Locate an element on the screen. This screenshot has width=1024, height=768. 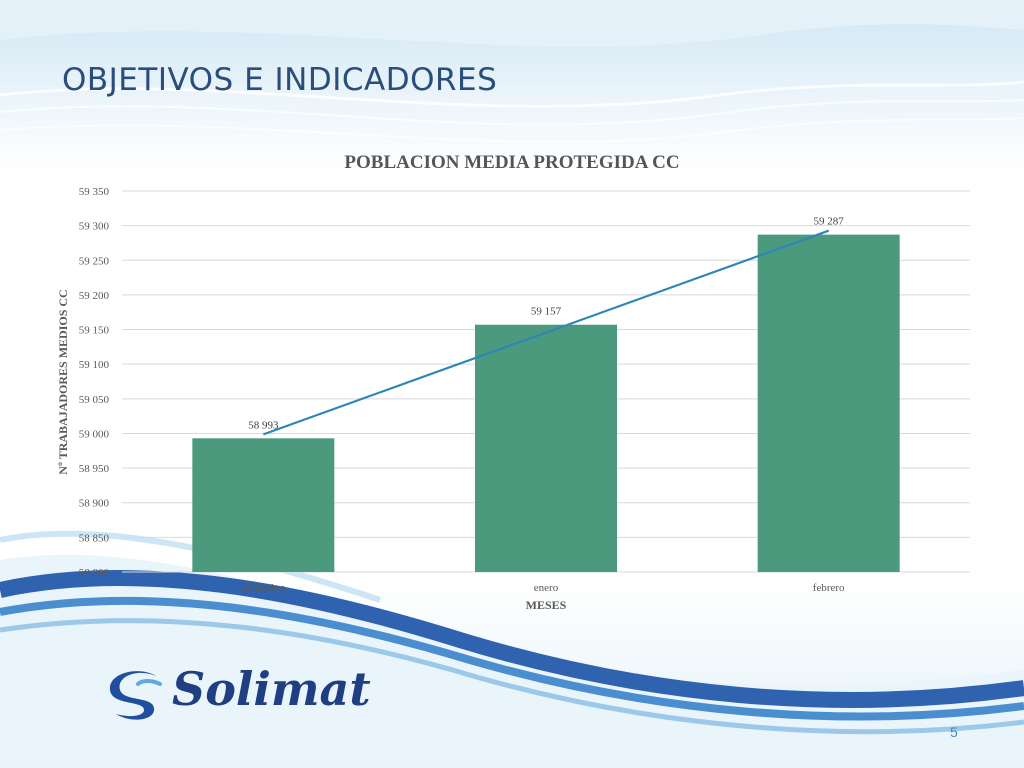
slide-title: OBJETIVOS E INDICADORES is located at coordinates (280, 80).